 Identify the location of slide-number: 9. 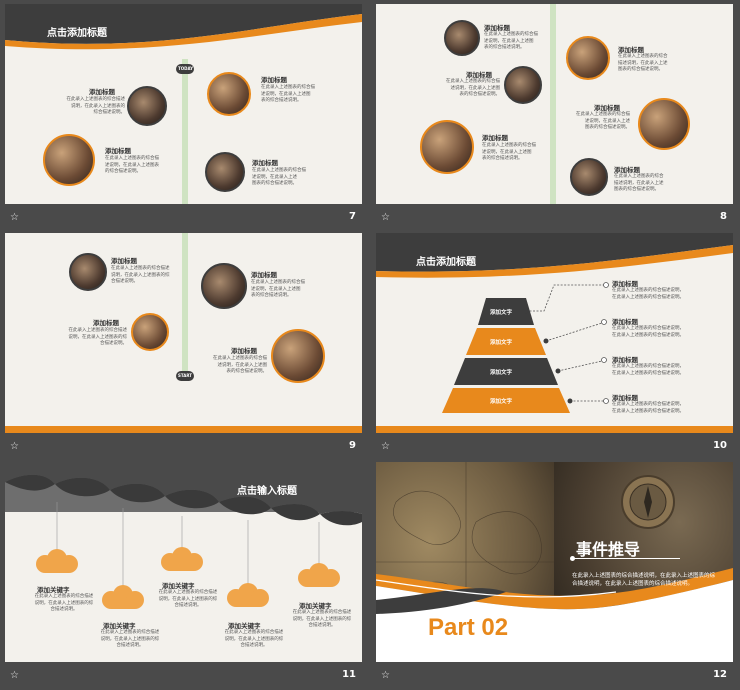
(352, 445).